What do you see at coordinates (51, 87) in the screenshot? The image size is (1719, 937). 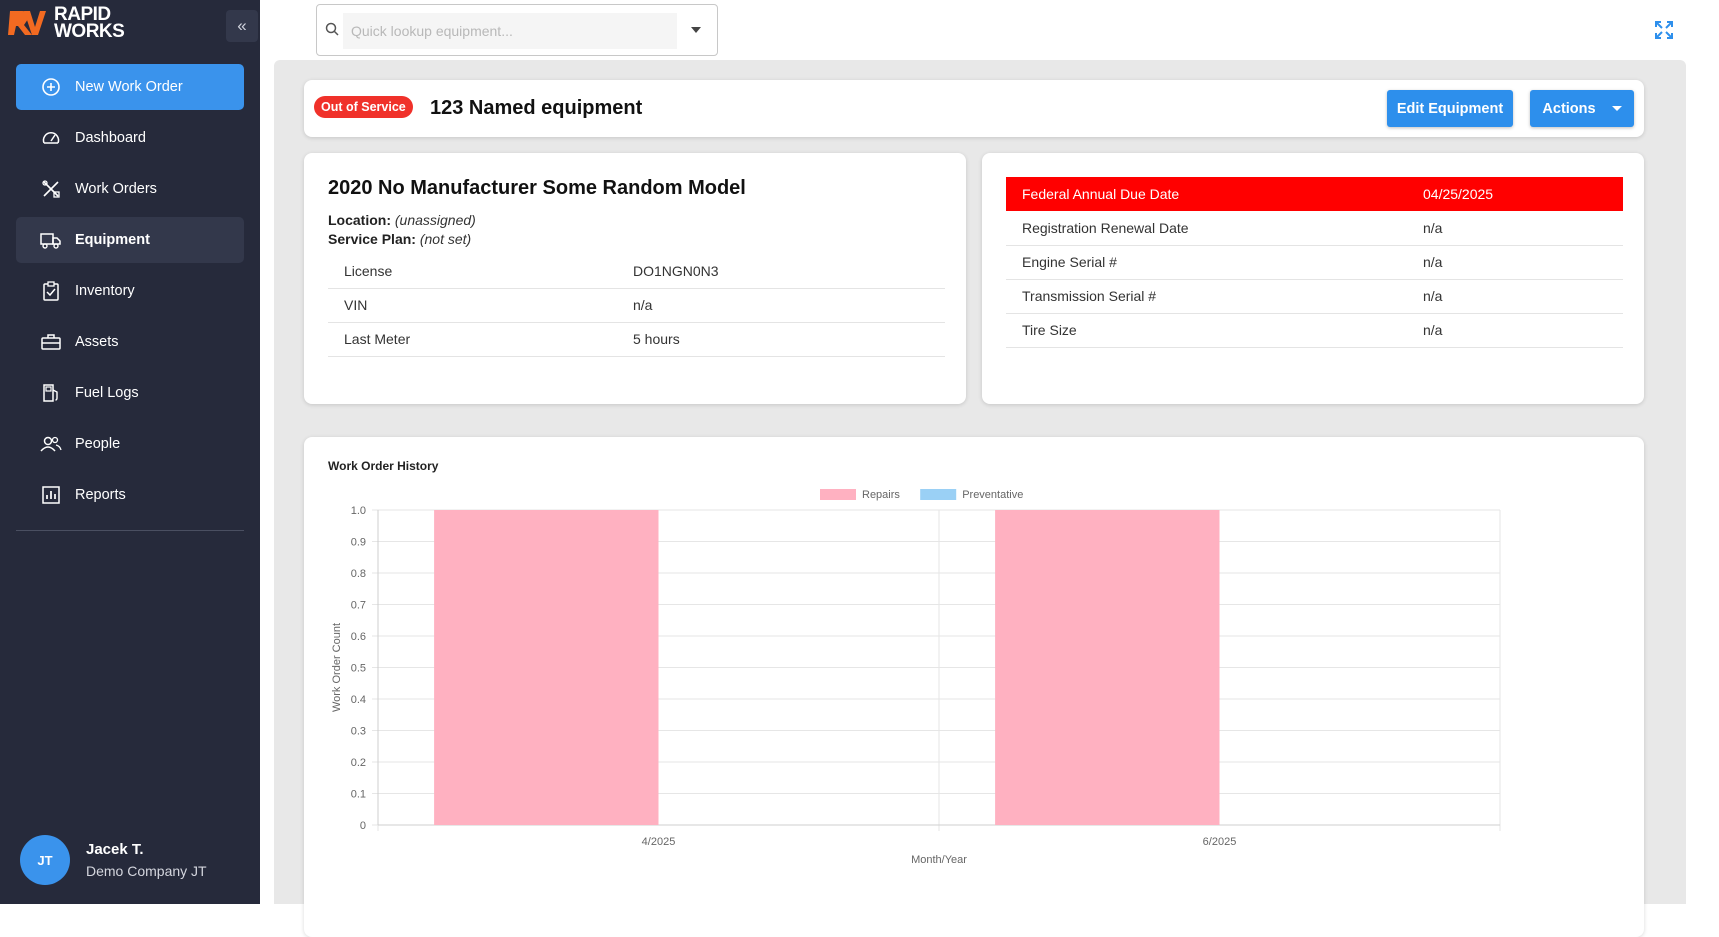 I see `plus-circle-icon` at bounding box center [51, 87].